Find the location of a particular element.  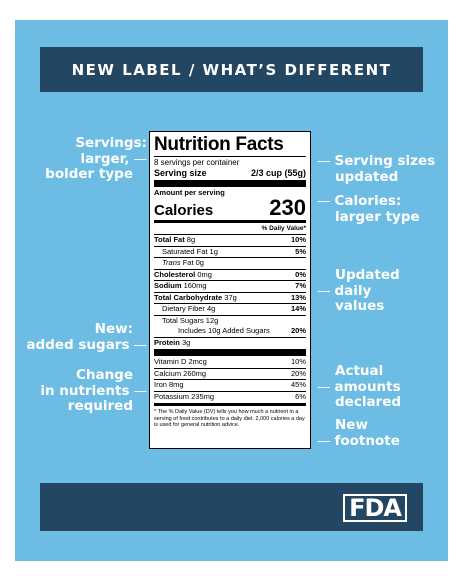

annotation-calories: — Calories: larger type is located at coordinates (368, 209).